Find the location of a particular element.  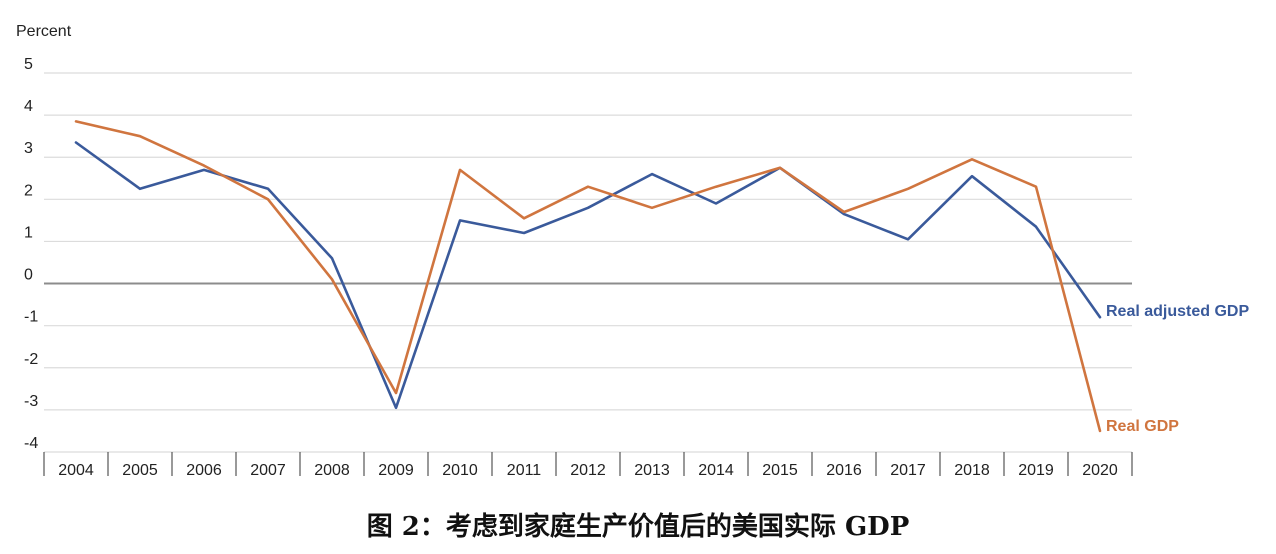

y-axis-label: Percent is located at coordinates (44, 31).